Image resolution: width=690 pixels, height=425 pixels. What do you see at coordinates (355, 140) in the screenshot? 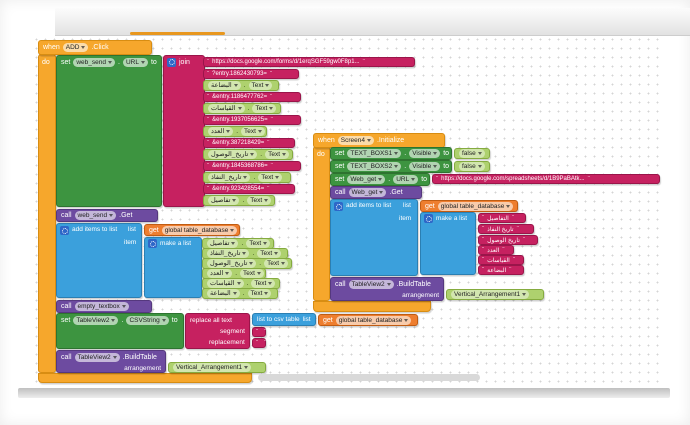
I see `component-dropdown: Screen4` at bounding box center [355, 140].